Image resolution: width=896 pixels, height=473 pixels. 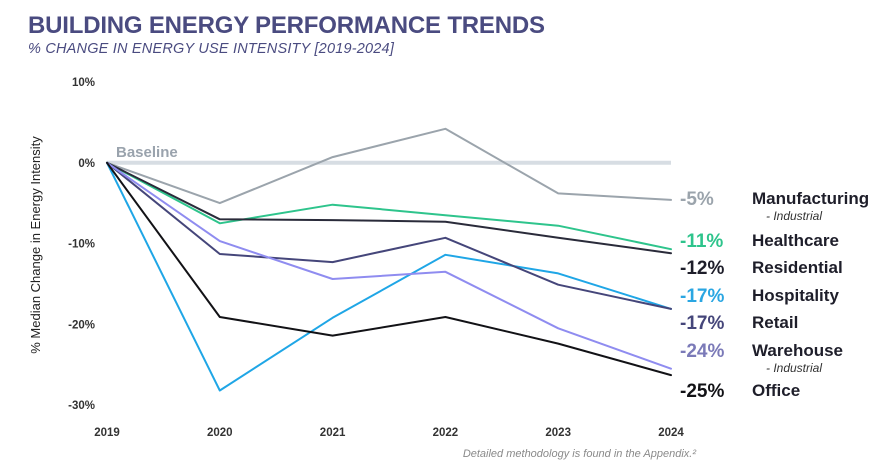 I want to click on y-tick-labels: 10% 0% -10% -20% -30%, so click(x=81, y=244).